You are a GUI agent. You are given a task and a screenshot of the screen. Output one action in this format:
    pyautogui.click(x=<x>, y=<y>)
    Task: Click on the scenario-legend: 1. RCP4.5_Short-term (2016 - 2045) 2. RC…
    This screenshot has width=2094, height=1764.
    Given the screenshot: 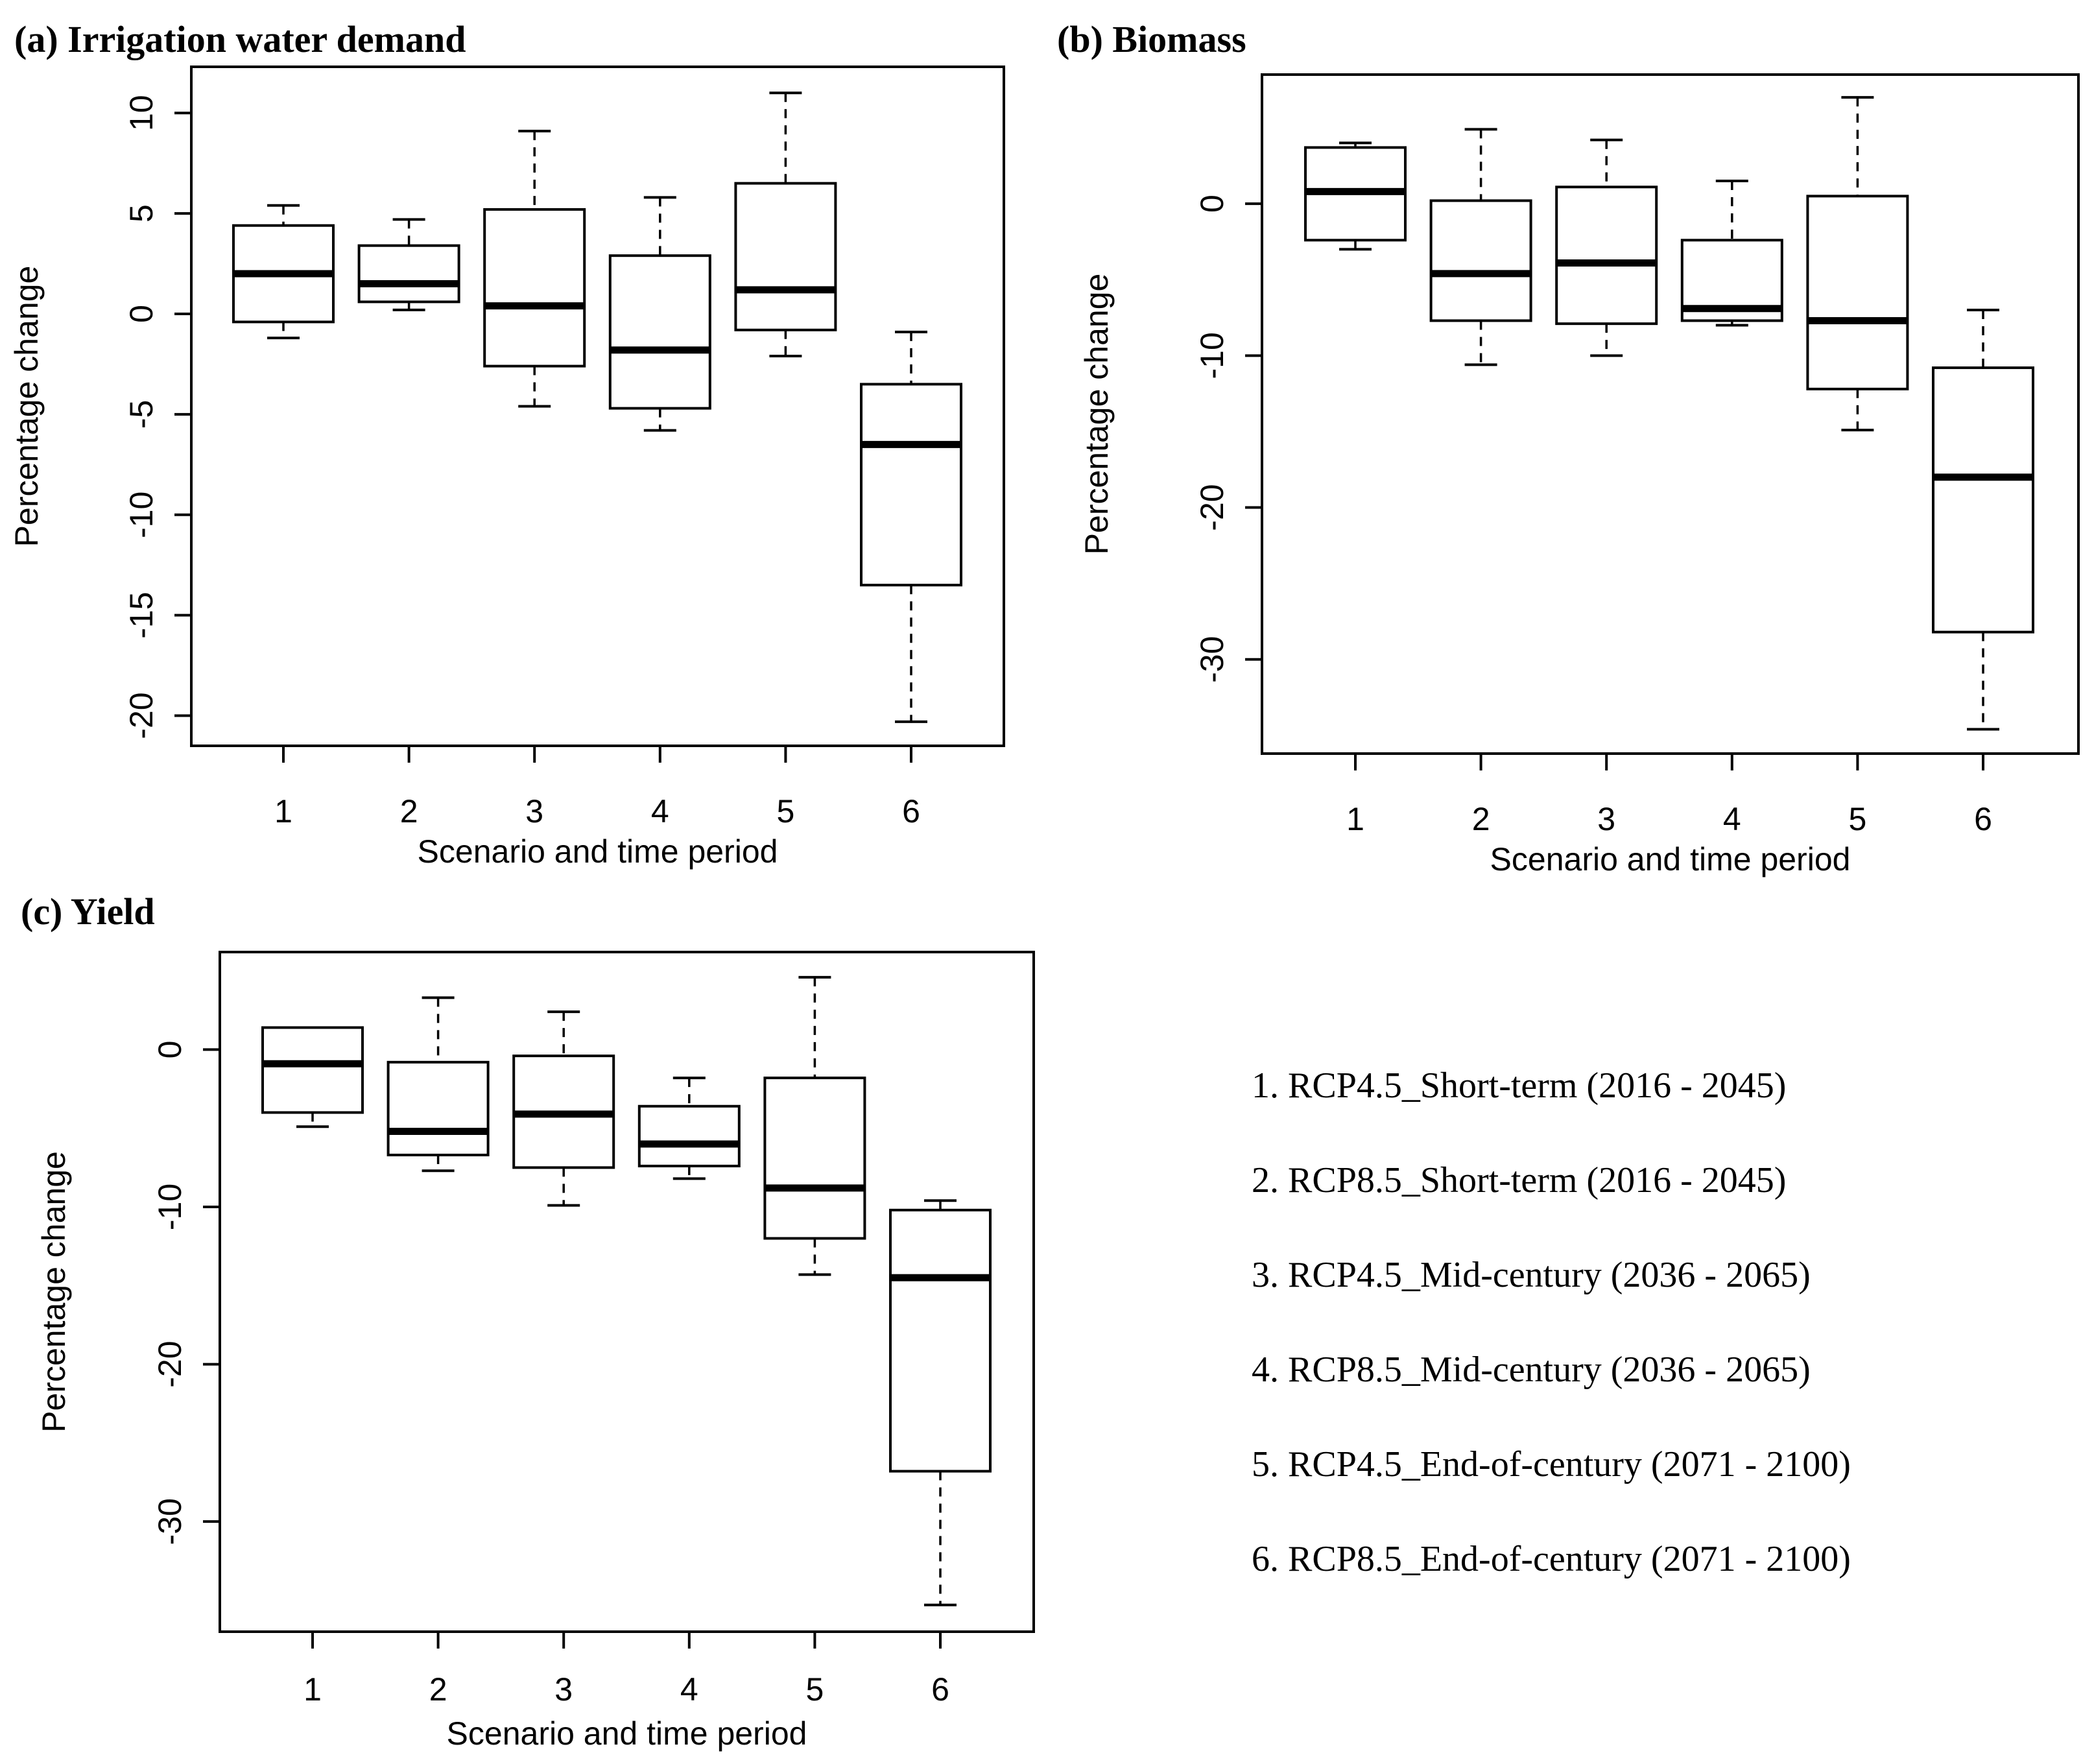 What is the action you would take?
    pyautogui.click(x=1552, y=1322)
    